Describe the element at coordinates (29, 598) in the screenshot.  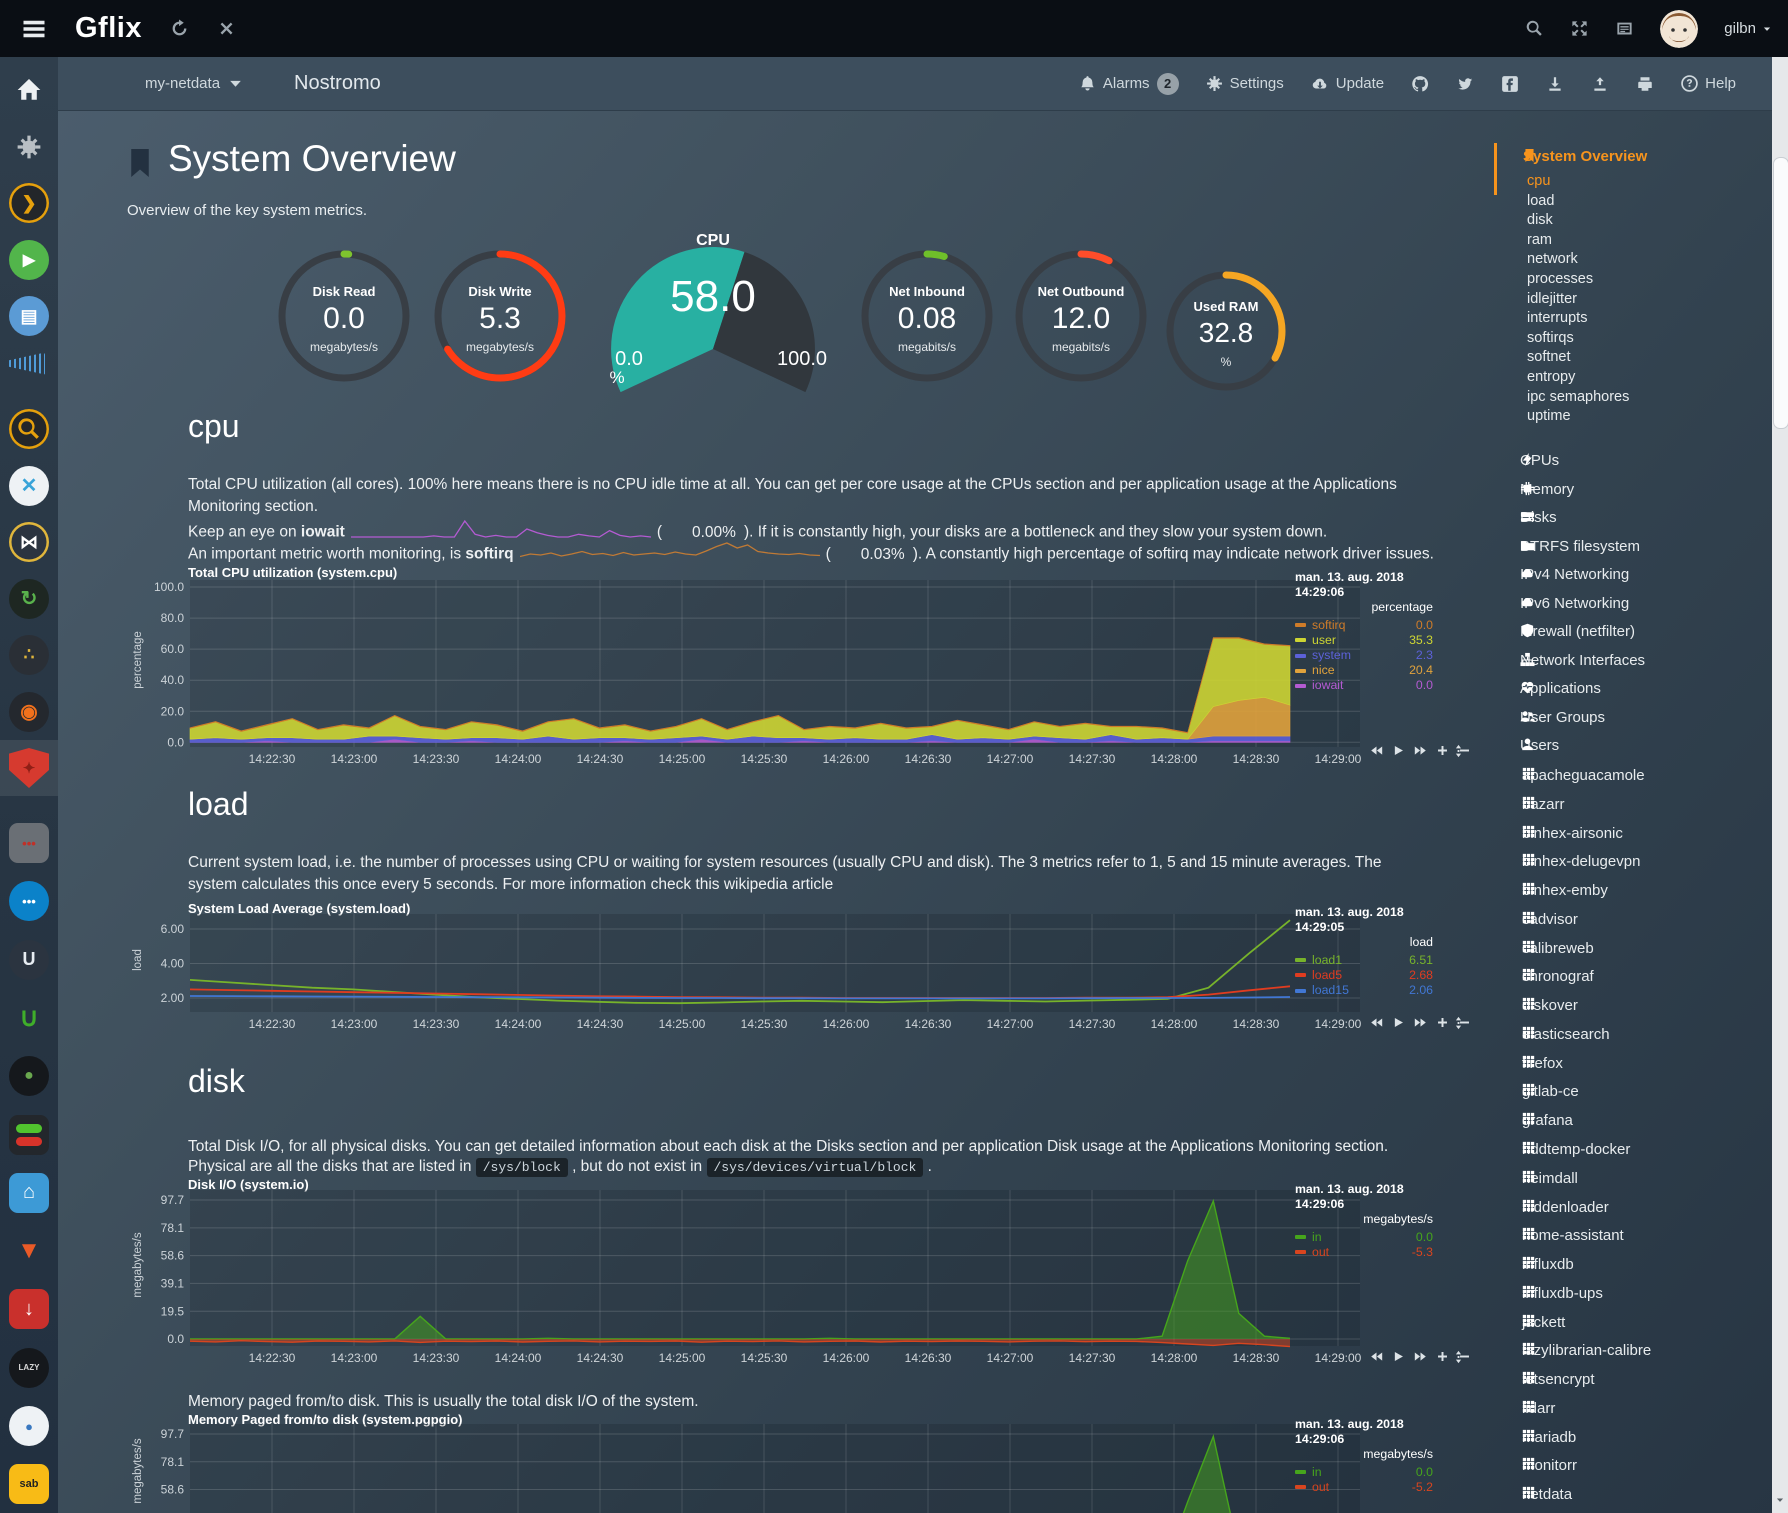
I see `sidebar-app-rings: ↻` at that location.